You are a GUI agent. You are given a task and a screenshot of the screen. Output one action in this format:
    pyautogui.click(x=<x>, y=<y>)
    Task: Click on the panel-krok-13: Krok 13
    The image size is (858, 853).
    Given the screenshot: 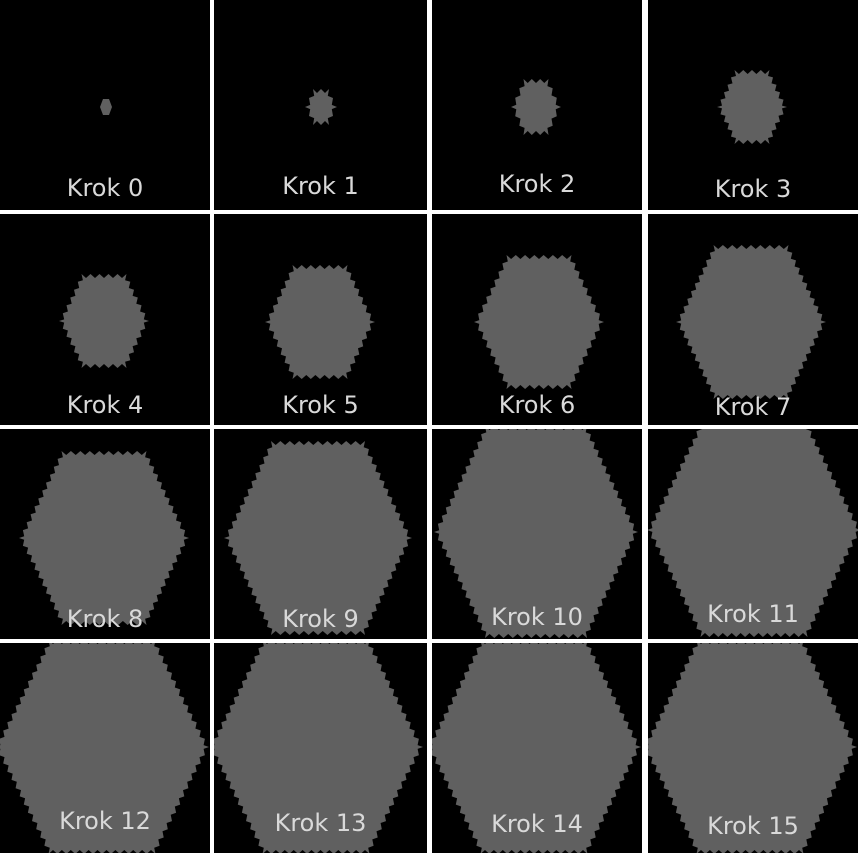 What is the action you would take?
    pyautogui.click(x=320, y=748)
    